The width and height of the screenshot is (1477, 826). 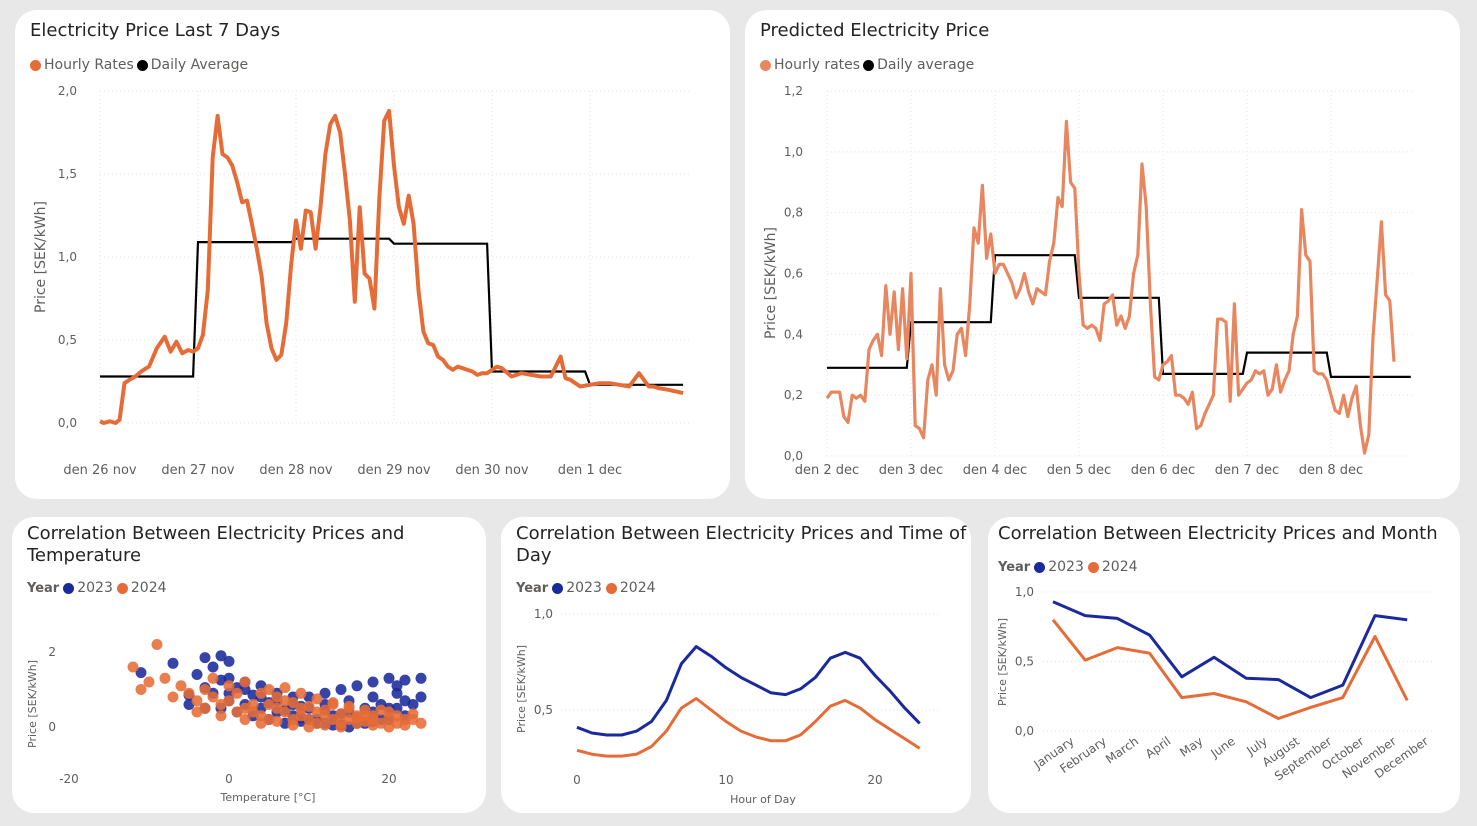 What do you see at coordinates (229, 779) in the screenshot?
I see `x-tick-label: 0` at bounding box center [229, 779].